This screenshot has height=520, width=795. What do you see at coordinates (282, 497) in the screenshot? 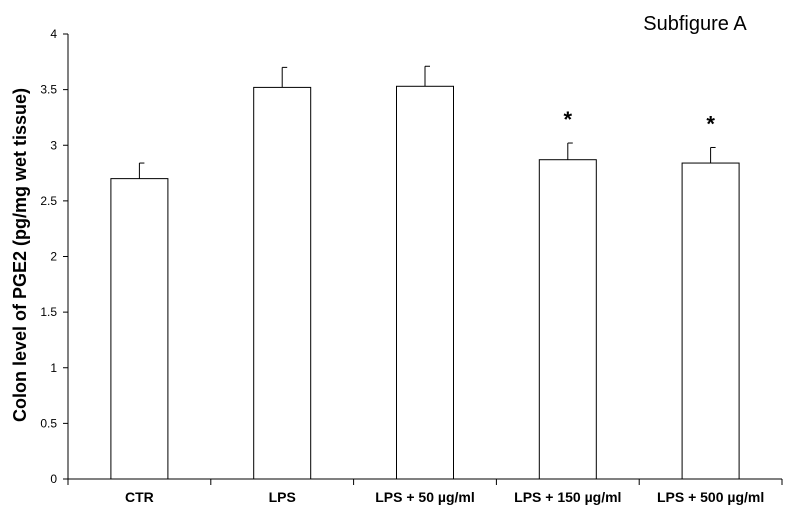
I see `category-label: LPS` at bounding box center [282, 497].